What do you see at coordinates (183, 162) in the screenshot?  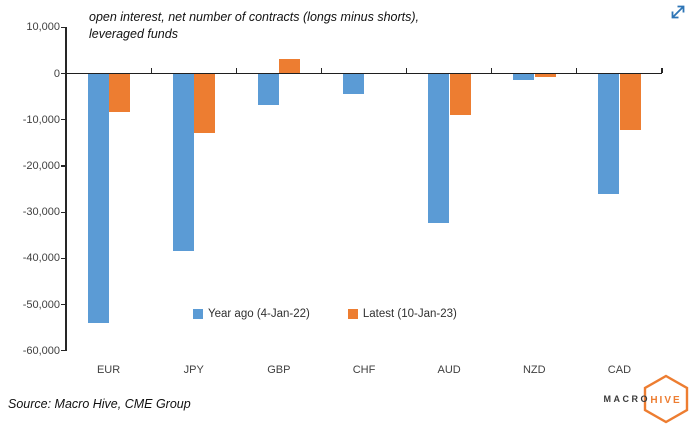 I see `bar-year-ago-JPY` at bounding box center [183, 162].